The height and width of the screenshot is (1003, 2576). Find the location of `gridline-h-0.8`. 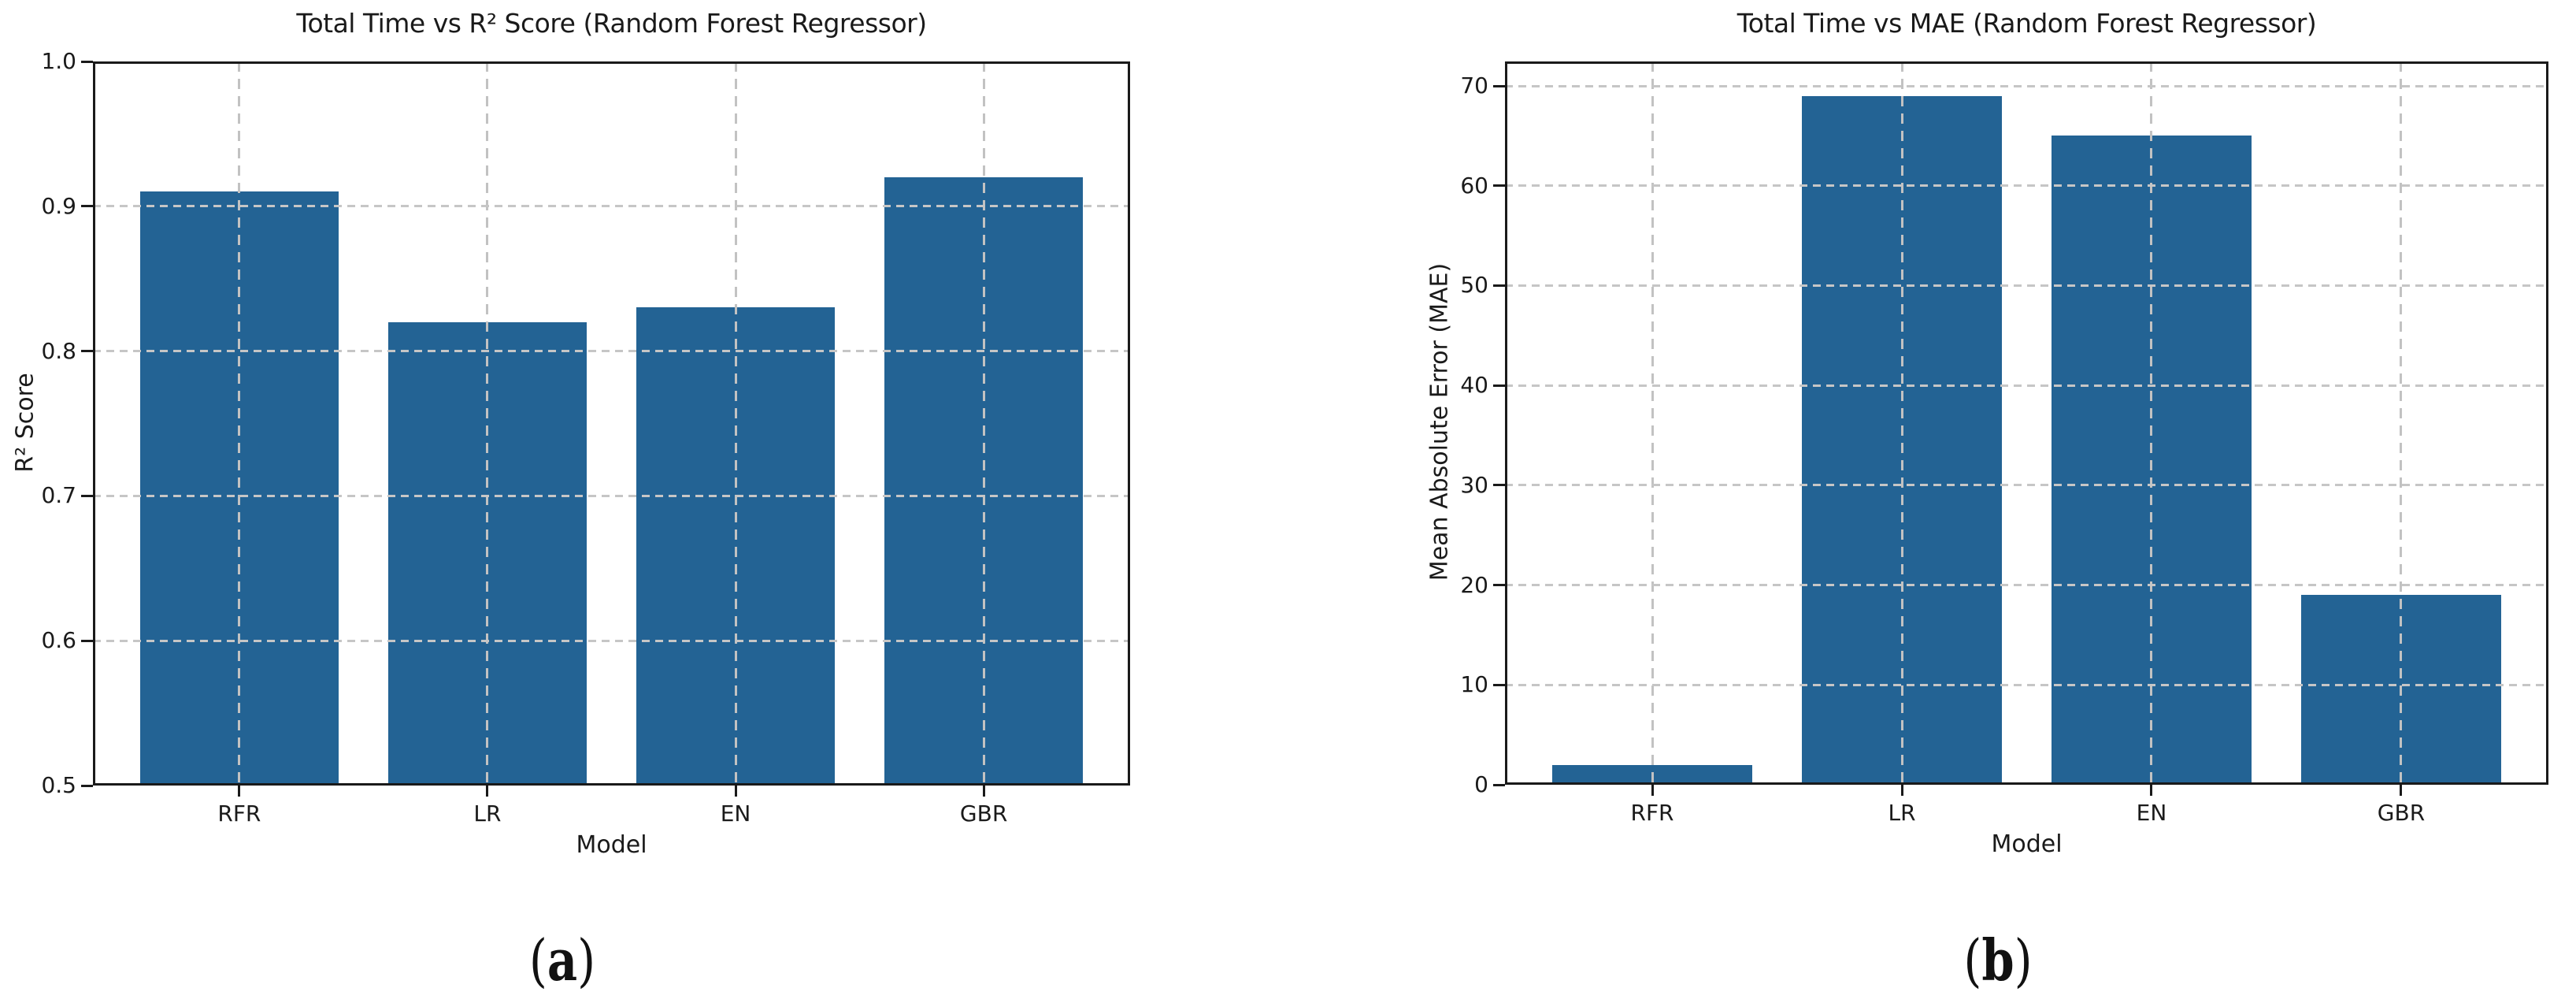

gridline-h-0.8 is located at coordinates (611, 351).